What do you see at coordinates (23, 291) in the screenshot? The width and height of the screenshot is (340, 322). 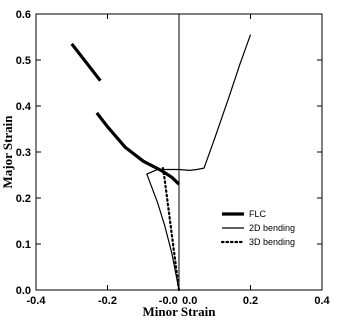 I see `y-tick-label: 0.0` at bounding box center [23, 291].